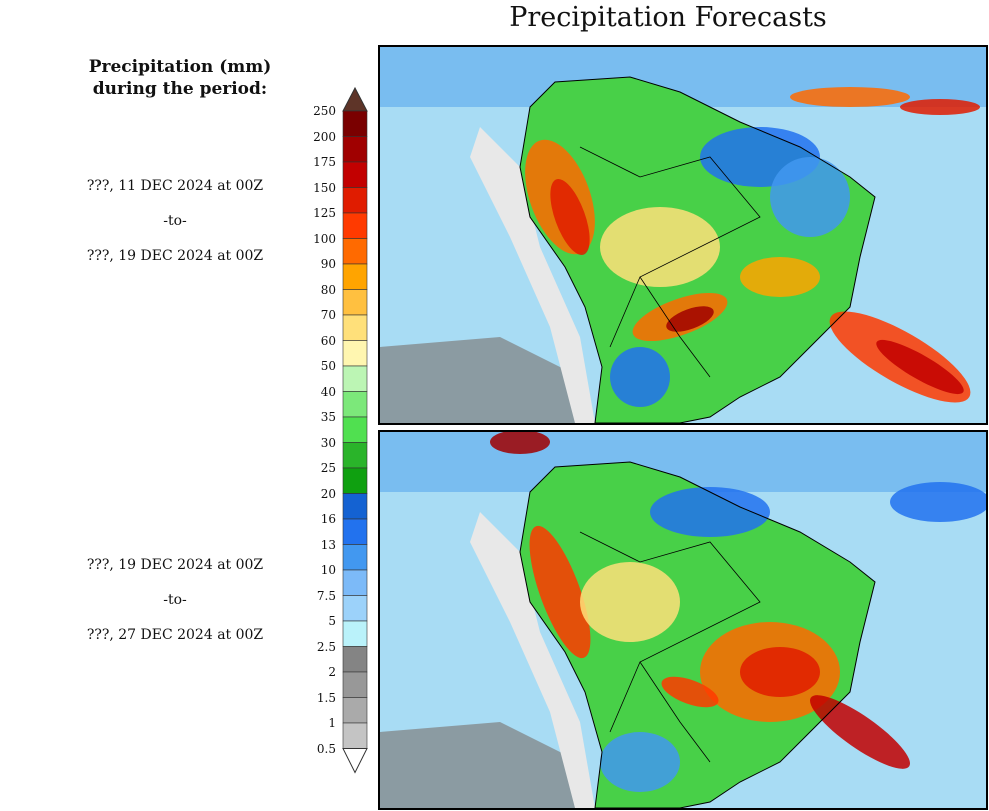  I want to click on colorbar-label: 1.5, so click(326, 697).